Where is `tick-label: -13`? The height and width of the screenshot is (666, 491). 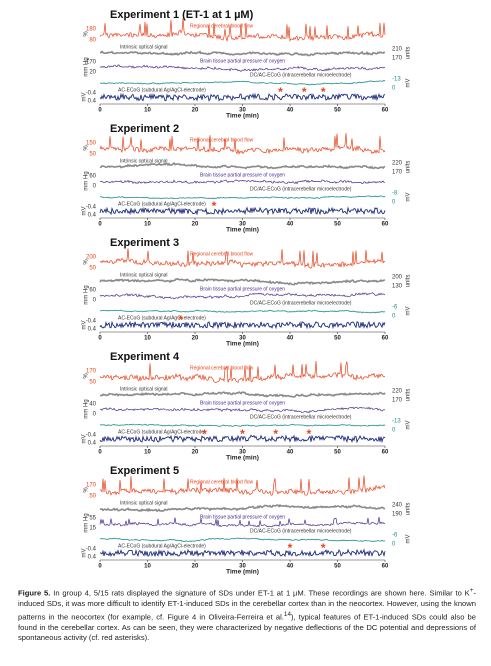
tick-label: -13 is located at coordinates (396, 422).